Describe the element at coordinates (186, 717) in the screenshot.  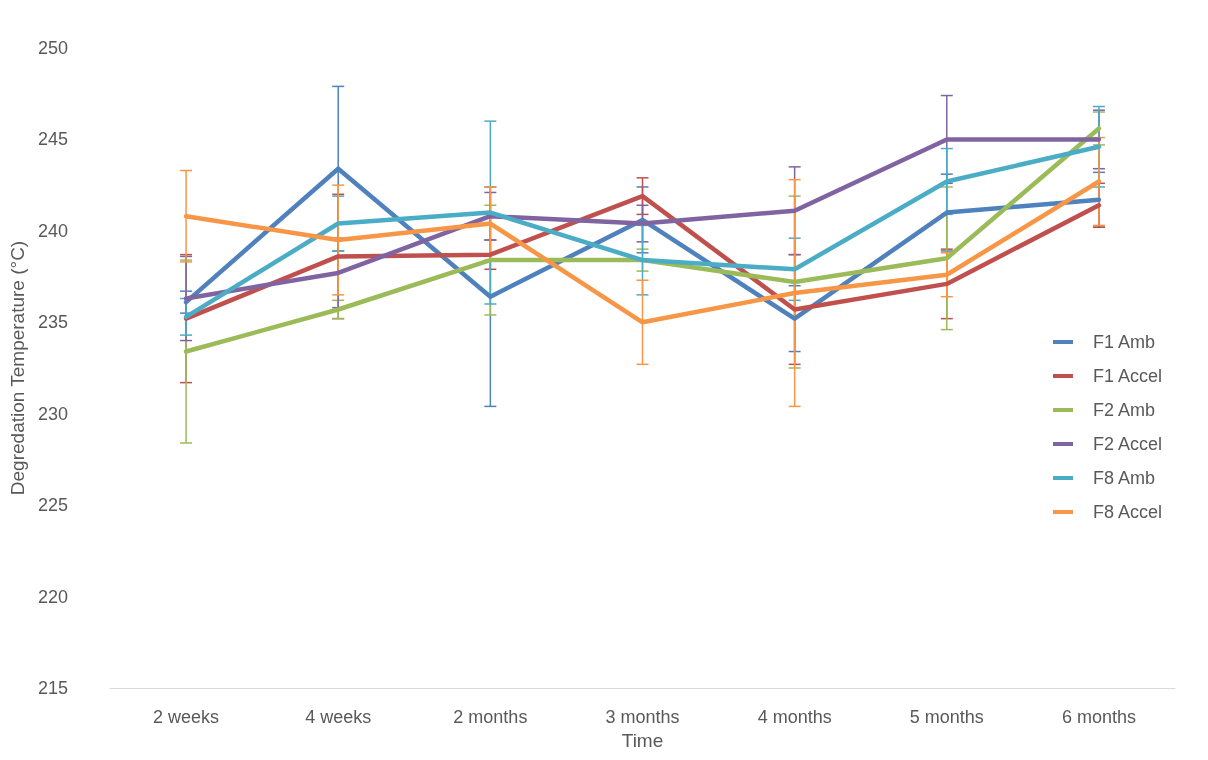
I see `x-tick-label: 2 weeks` at that location.